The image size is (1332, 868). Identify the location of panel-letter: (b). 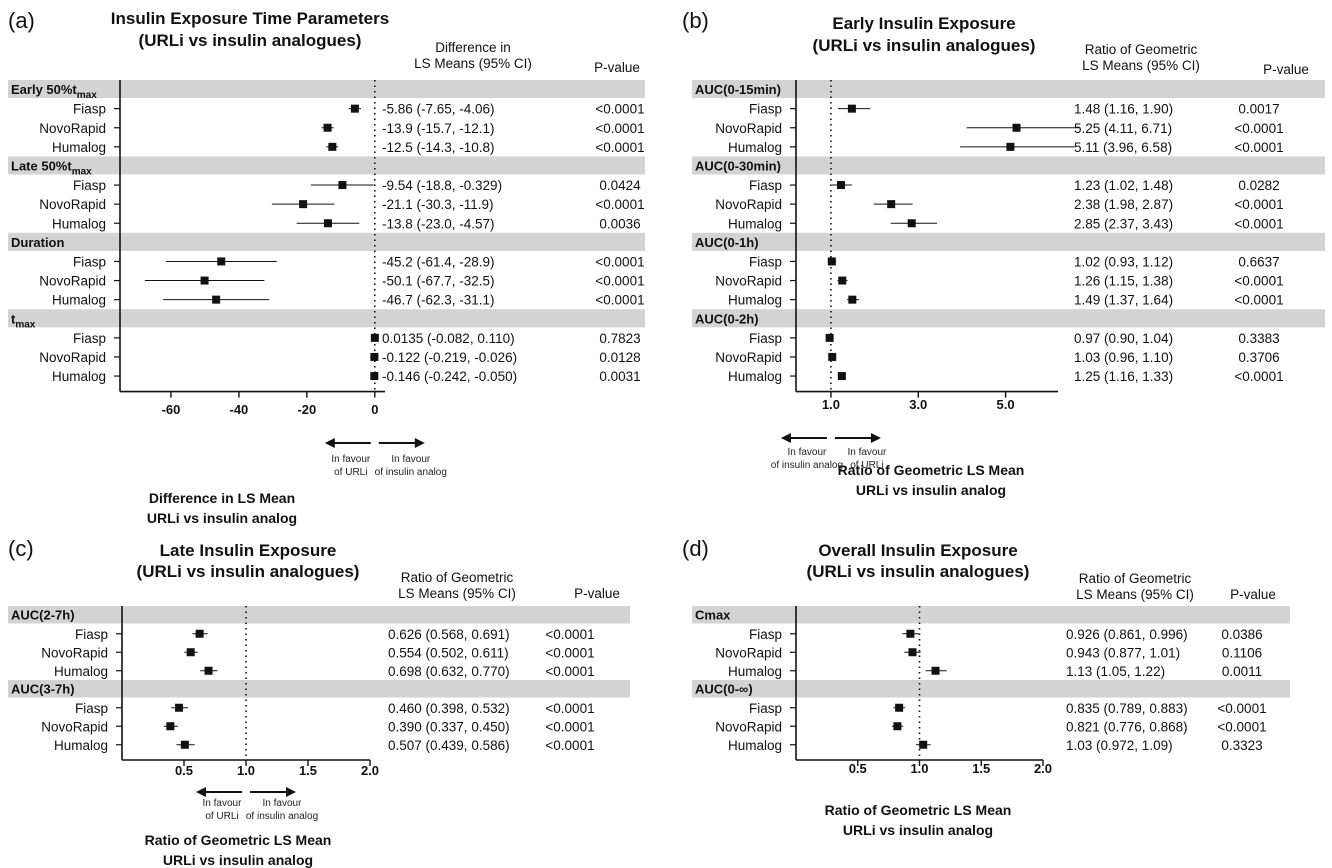
(695, 20).